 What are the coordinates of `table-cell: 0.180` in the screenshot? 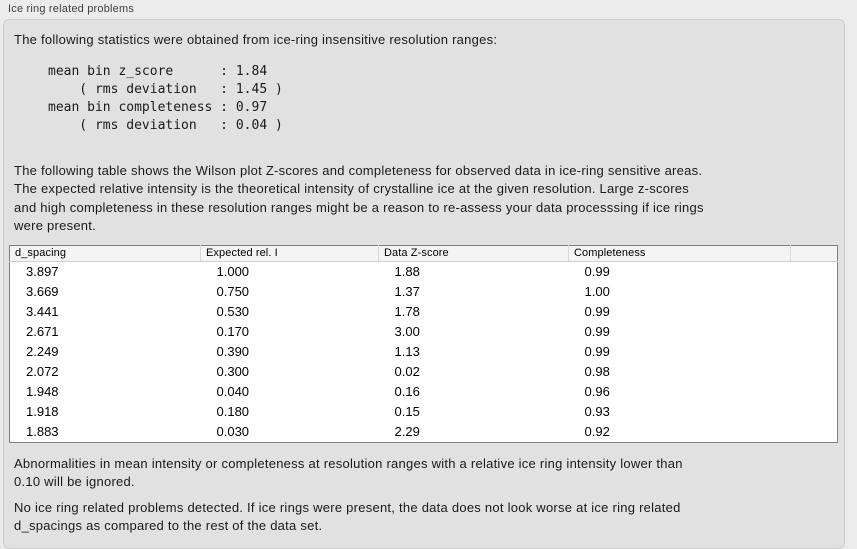 It's located at (233, 411).